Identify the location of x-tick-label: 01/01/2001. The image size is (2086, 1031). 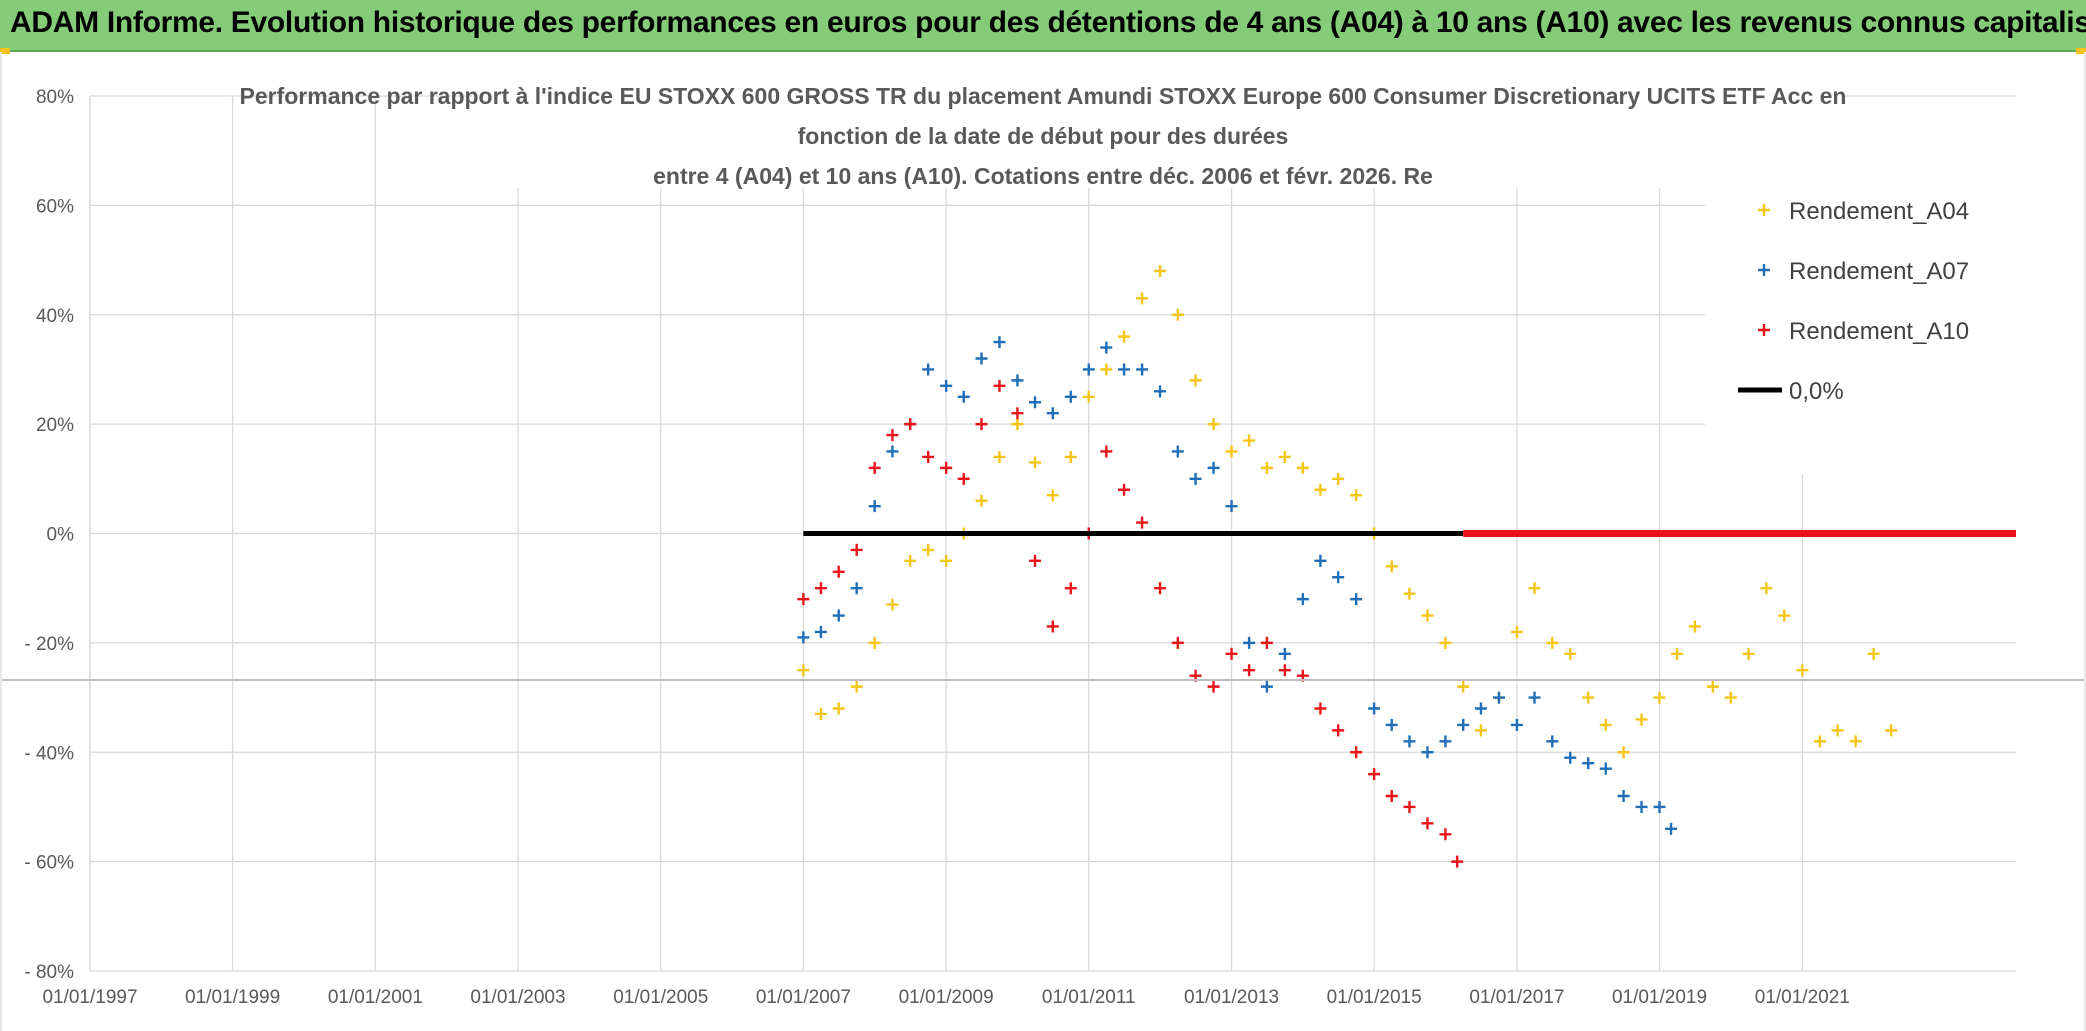
(375, 997).